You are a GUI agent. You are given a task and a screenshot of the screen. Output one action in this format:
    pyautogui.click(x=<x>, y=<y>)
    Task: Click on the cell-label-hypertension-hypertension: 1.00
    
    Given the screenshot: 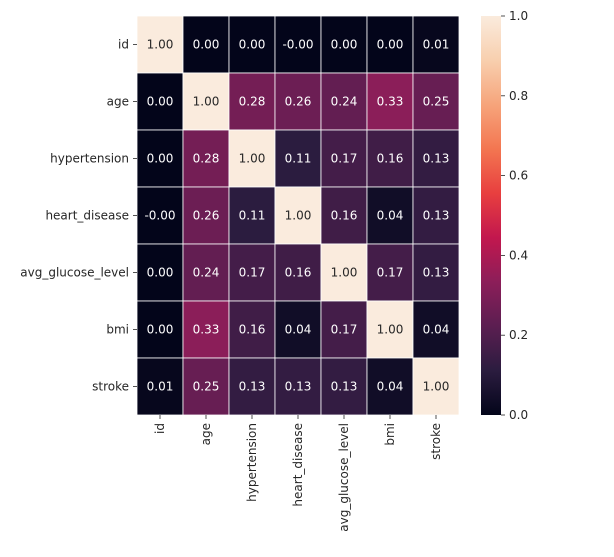 What is the action you would take?
    pyautogui.click(x=252, y=159)
    